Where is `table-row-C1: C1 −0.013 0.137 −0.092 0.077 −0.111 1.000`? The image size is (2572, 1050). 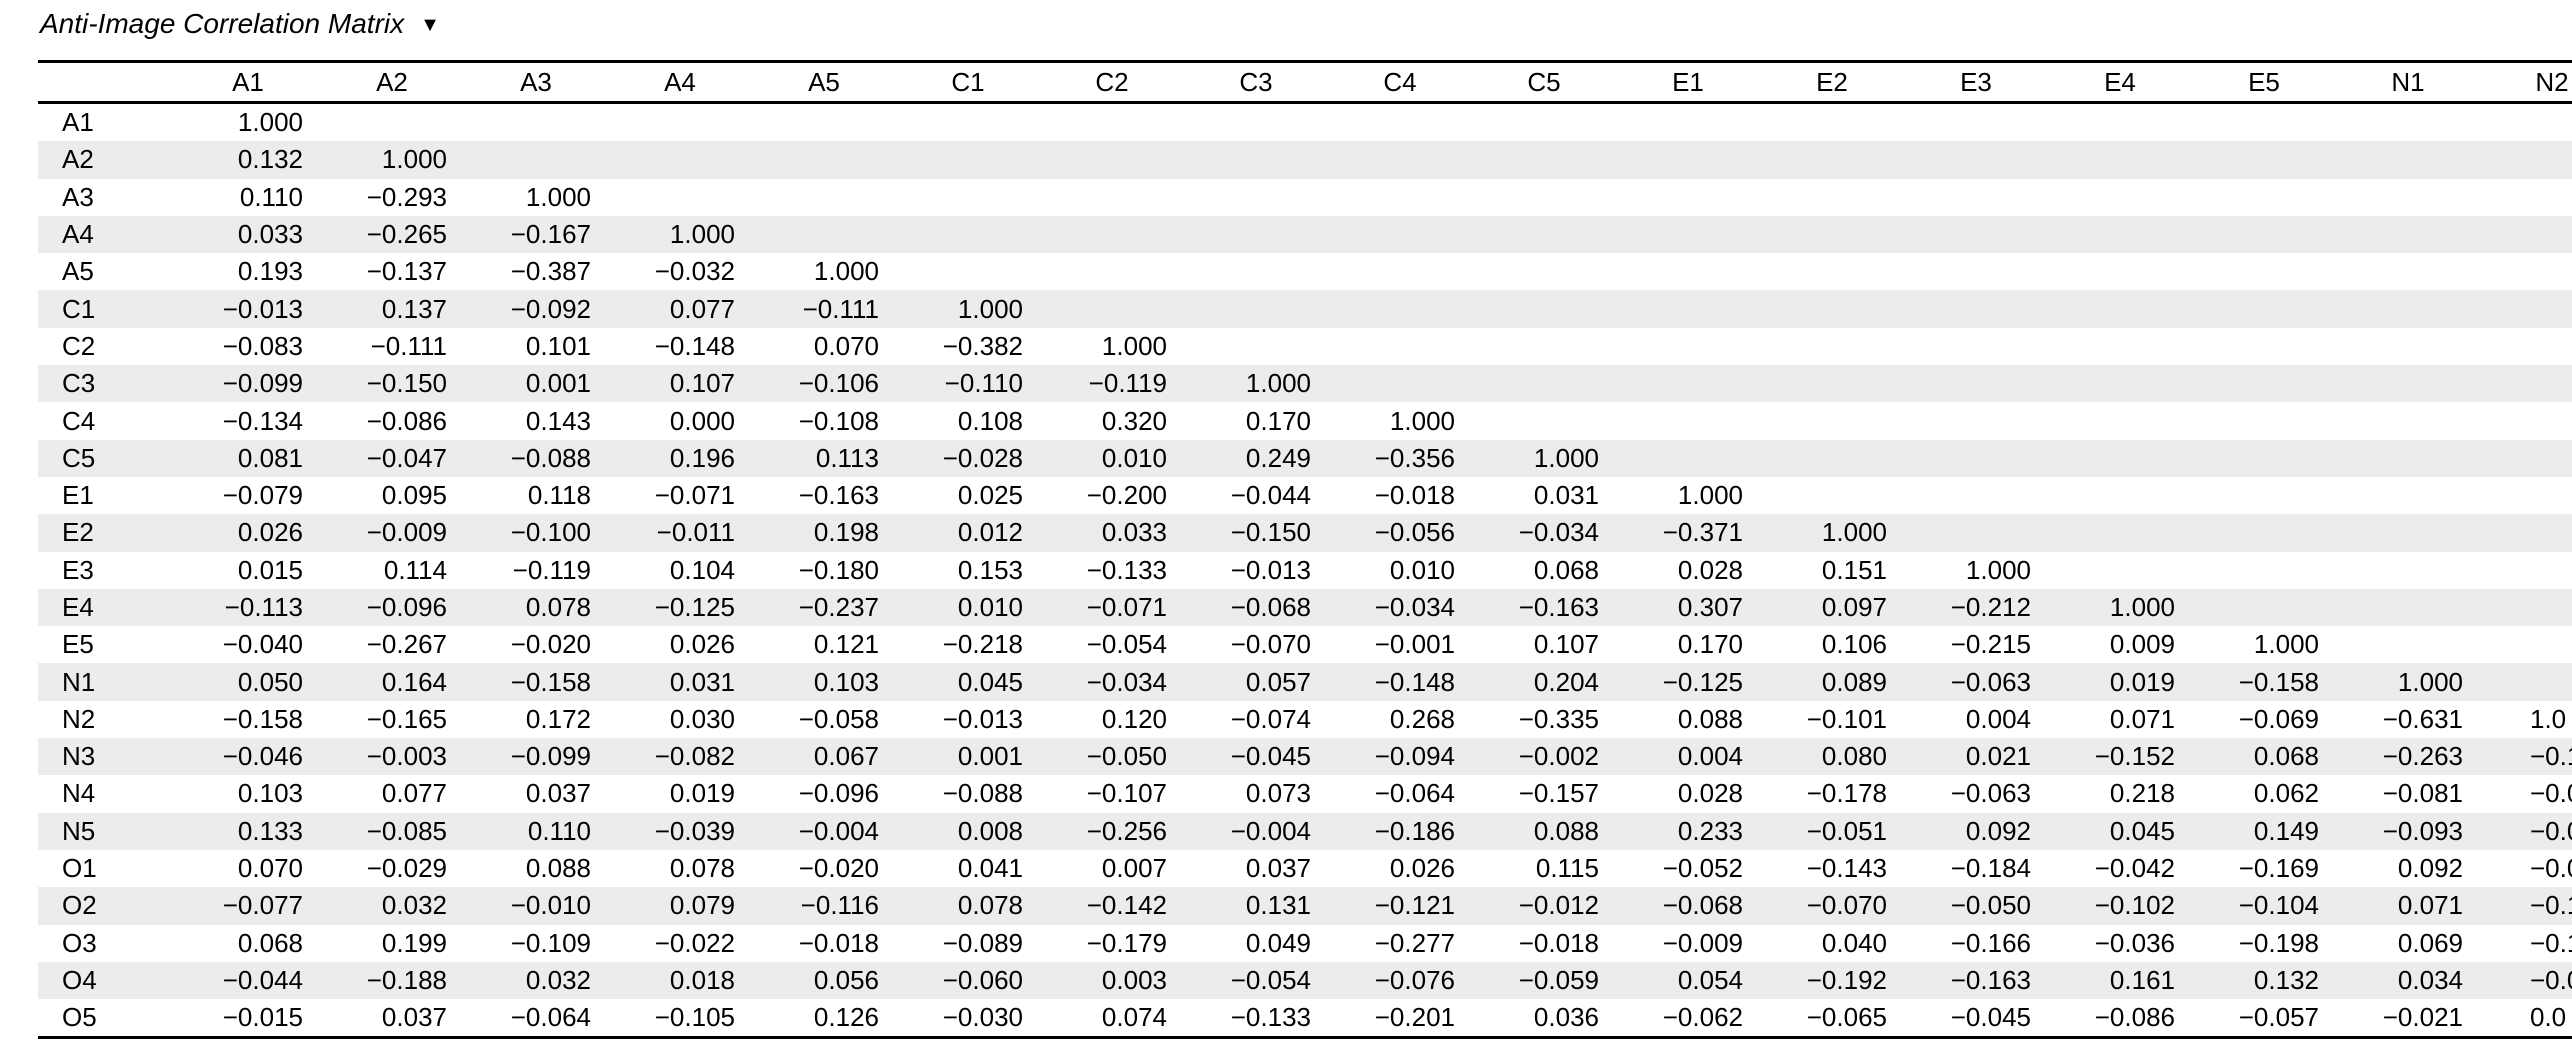
table-row-C1: C1 −0.013 0.137 −0.092 0.077 −0.111 1.000 is located at coordinates (1305, 309).